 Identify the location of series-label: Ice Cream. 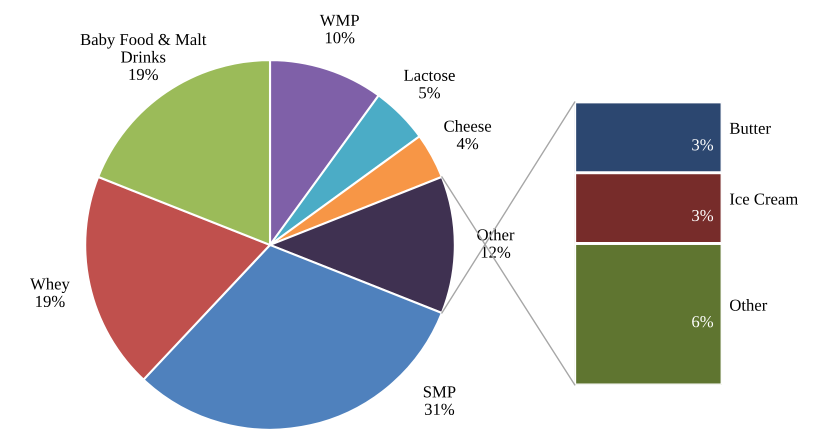
(764, 199).